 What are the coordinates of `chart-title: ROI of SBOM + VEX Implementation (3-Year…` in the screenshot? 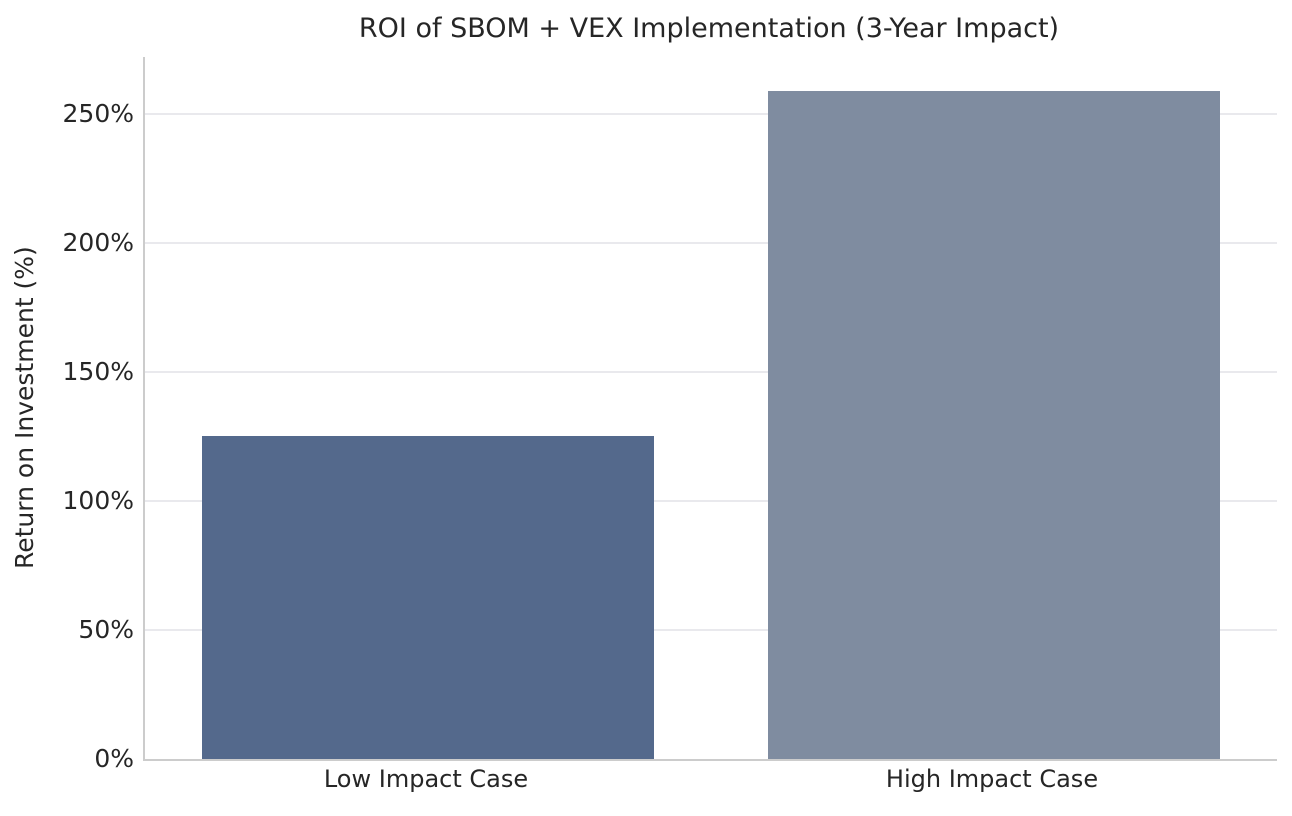 It's located at (709, 28).